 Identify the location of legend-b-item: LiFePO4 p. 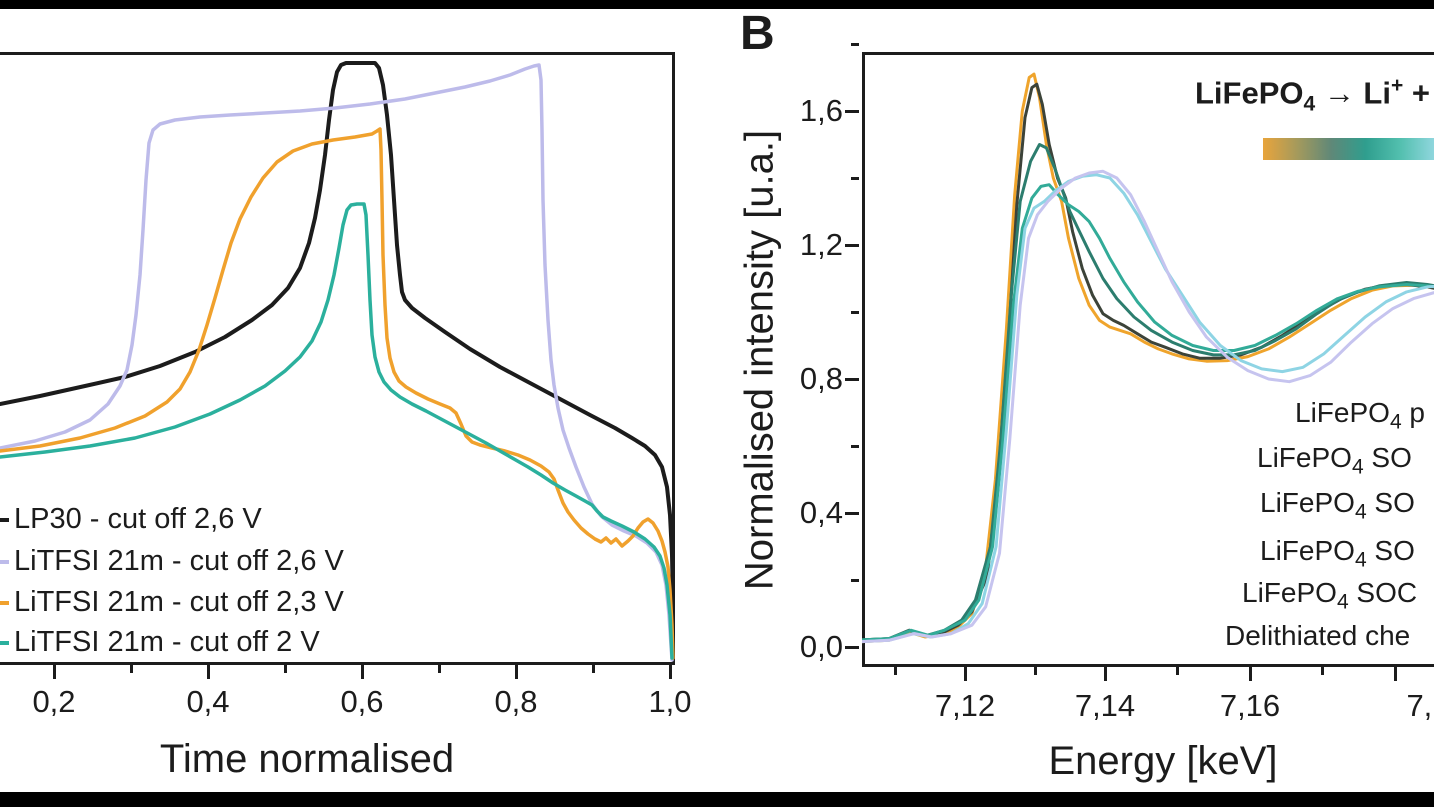
(1360, 416).